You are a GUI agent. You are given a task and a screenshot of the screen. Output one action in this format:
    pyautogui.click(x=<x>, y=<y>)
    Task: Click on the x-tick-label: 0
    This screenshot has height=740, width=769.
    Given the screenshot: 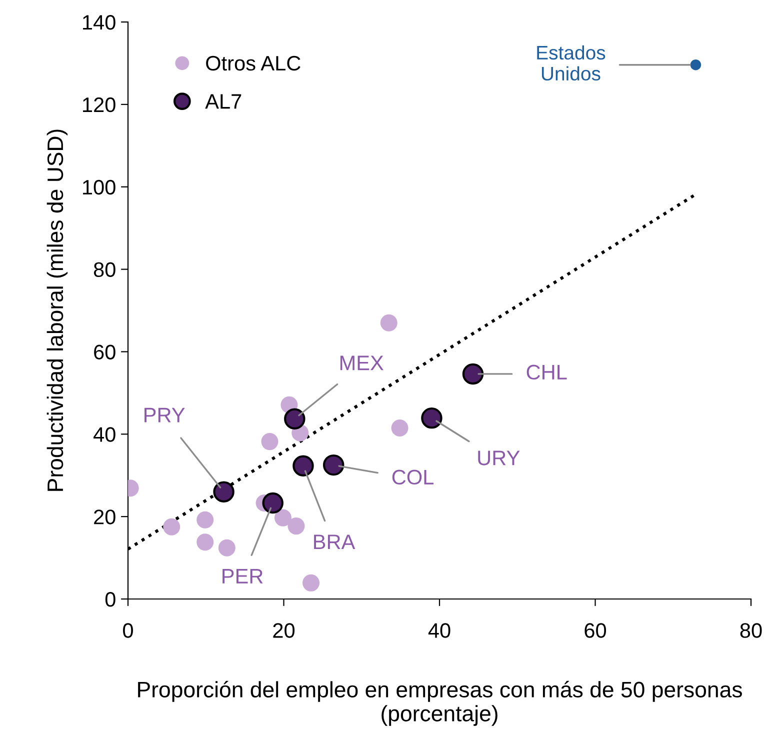 What is the action you would take?
    pyautogui.click(x=128, y=630)
    